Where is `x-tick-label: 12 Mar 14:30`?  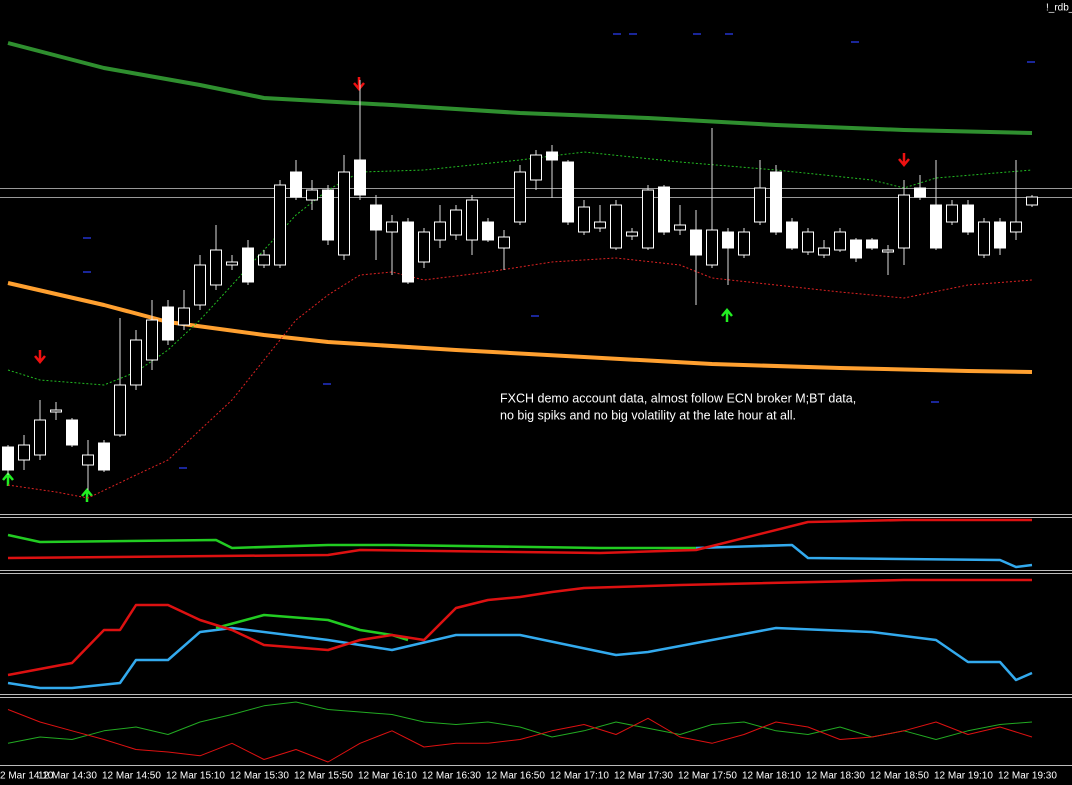
x-tick-label: 12 Mar 14:30 is located at coordinates (67, 776).